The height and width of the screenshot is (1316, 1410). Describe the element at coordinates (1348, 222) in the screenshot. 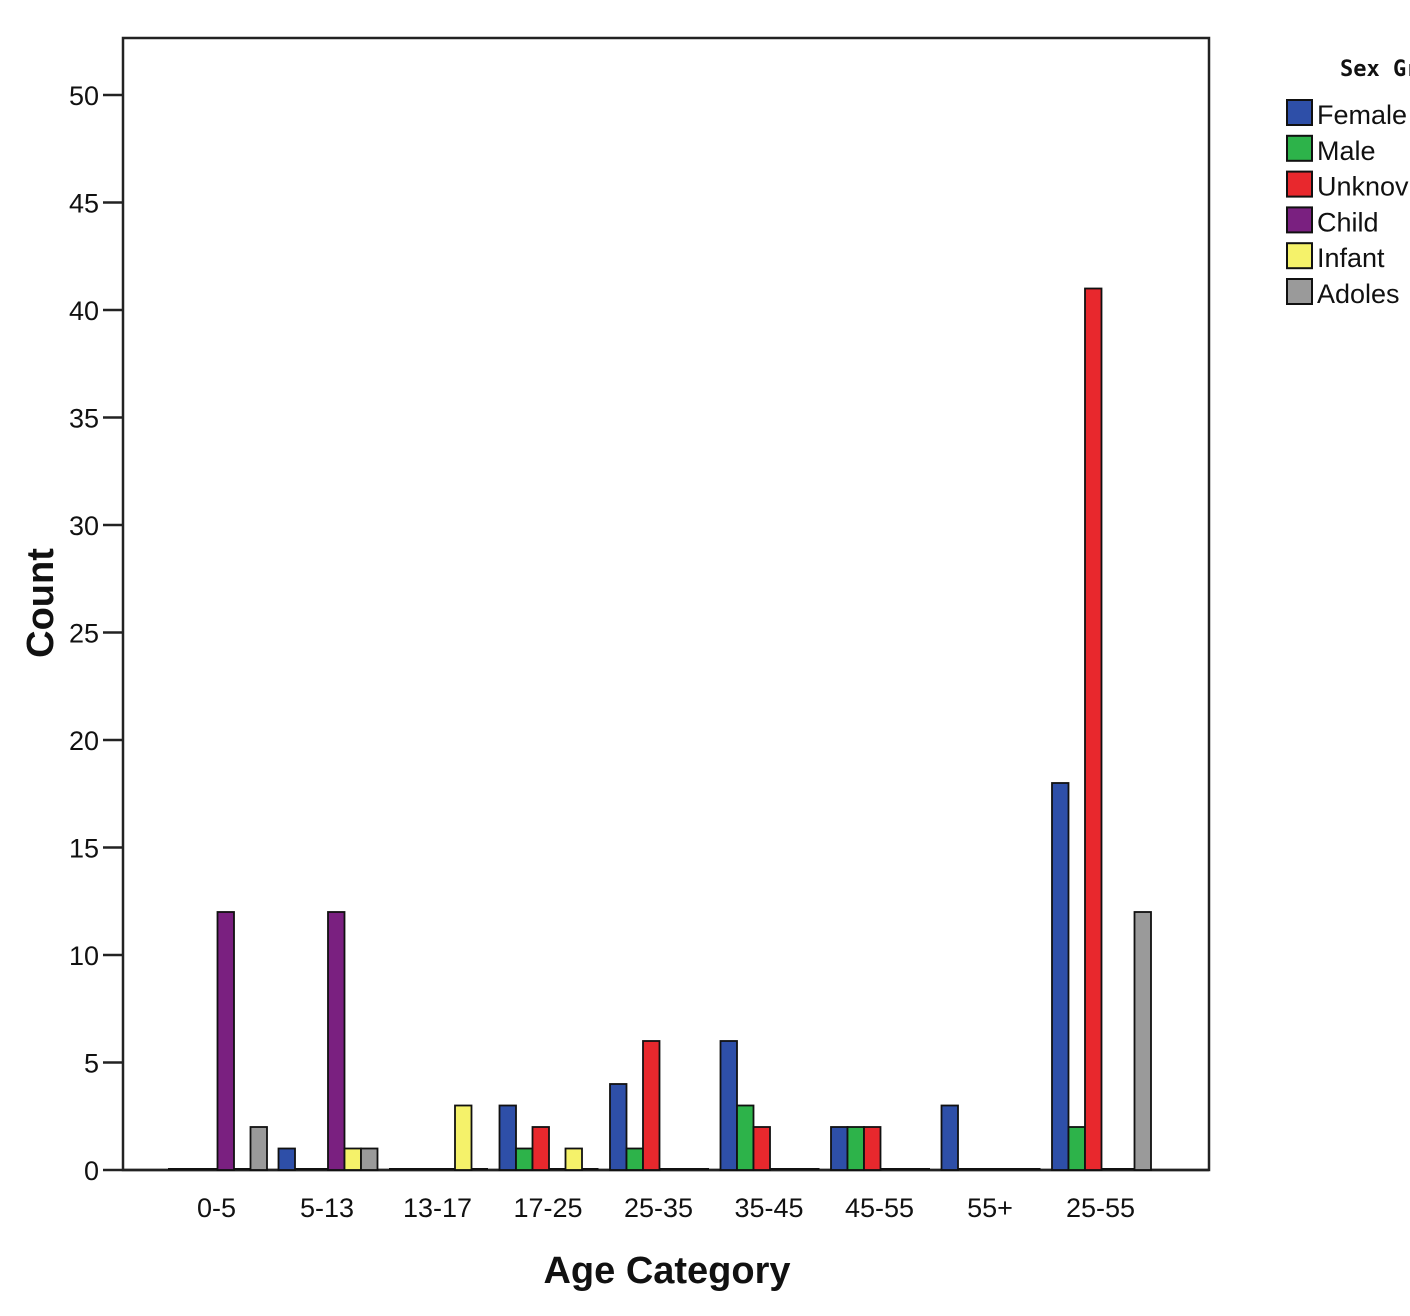

I see `legend-label: Child` at that location.